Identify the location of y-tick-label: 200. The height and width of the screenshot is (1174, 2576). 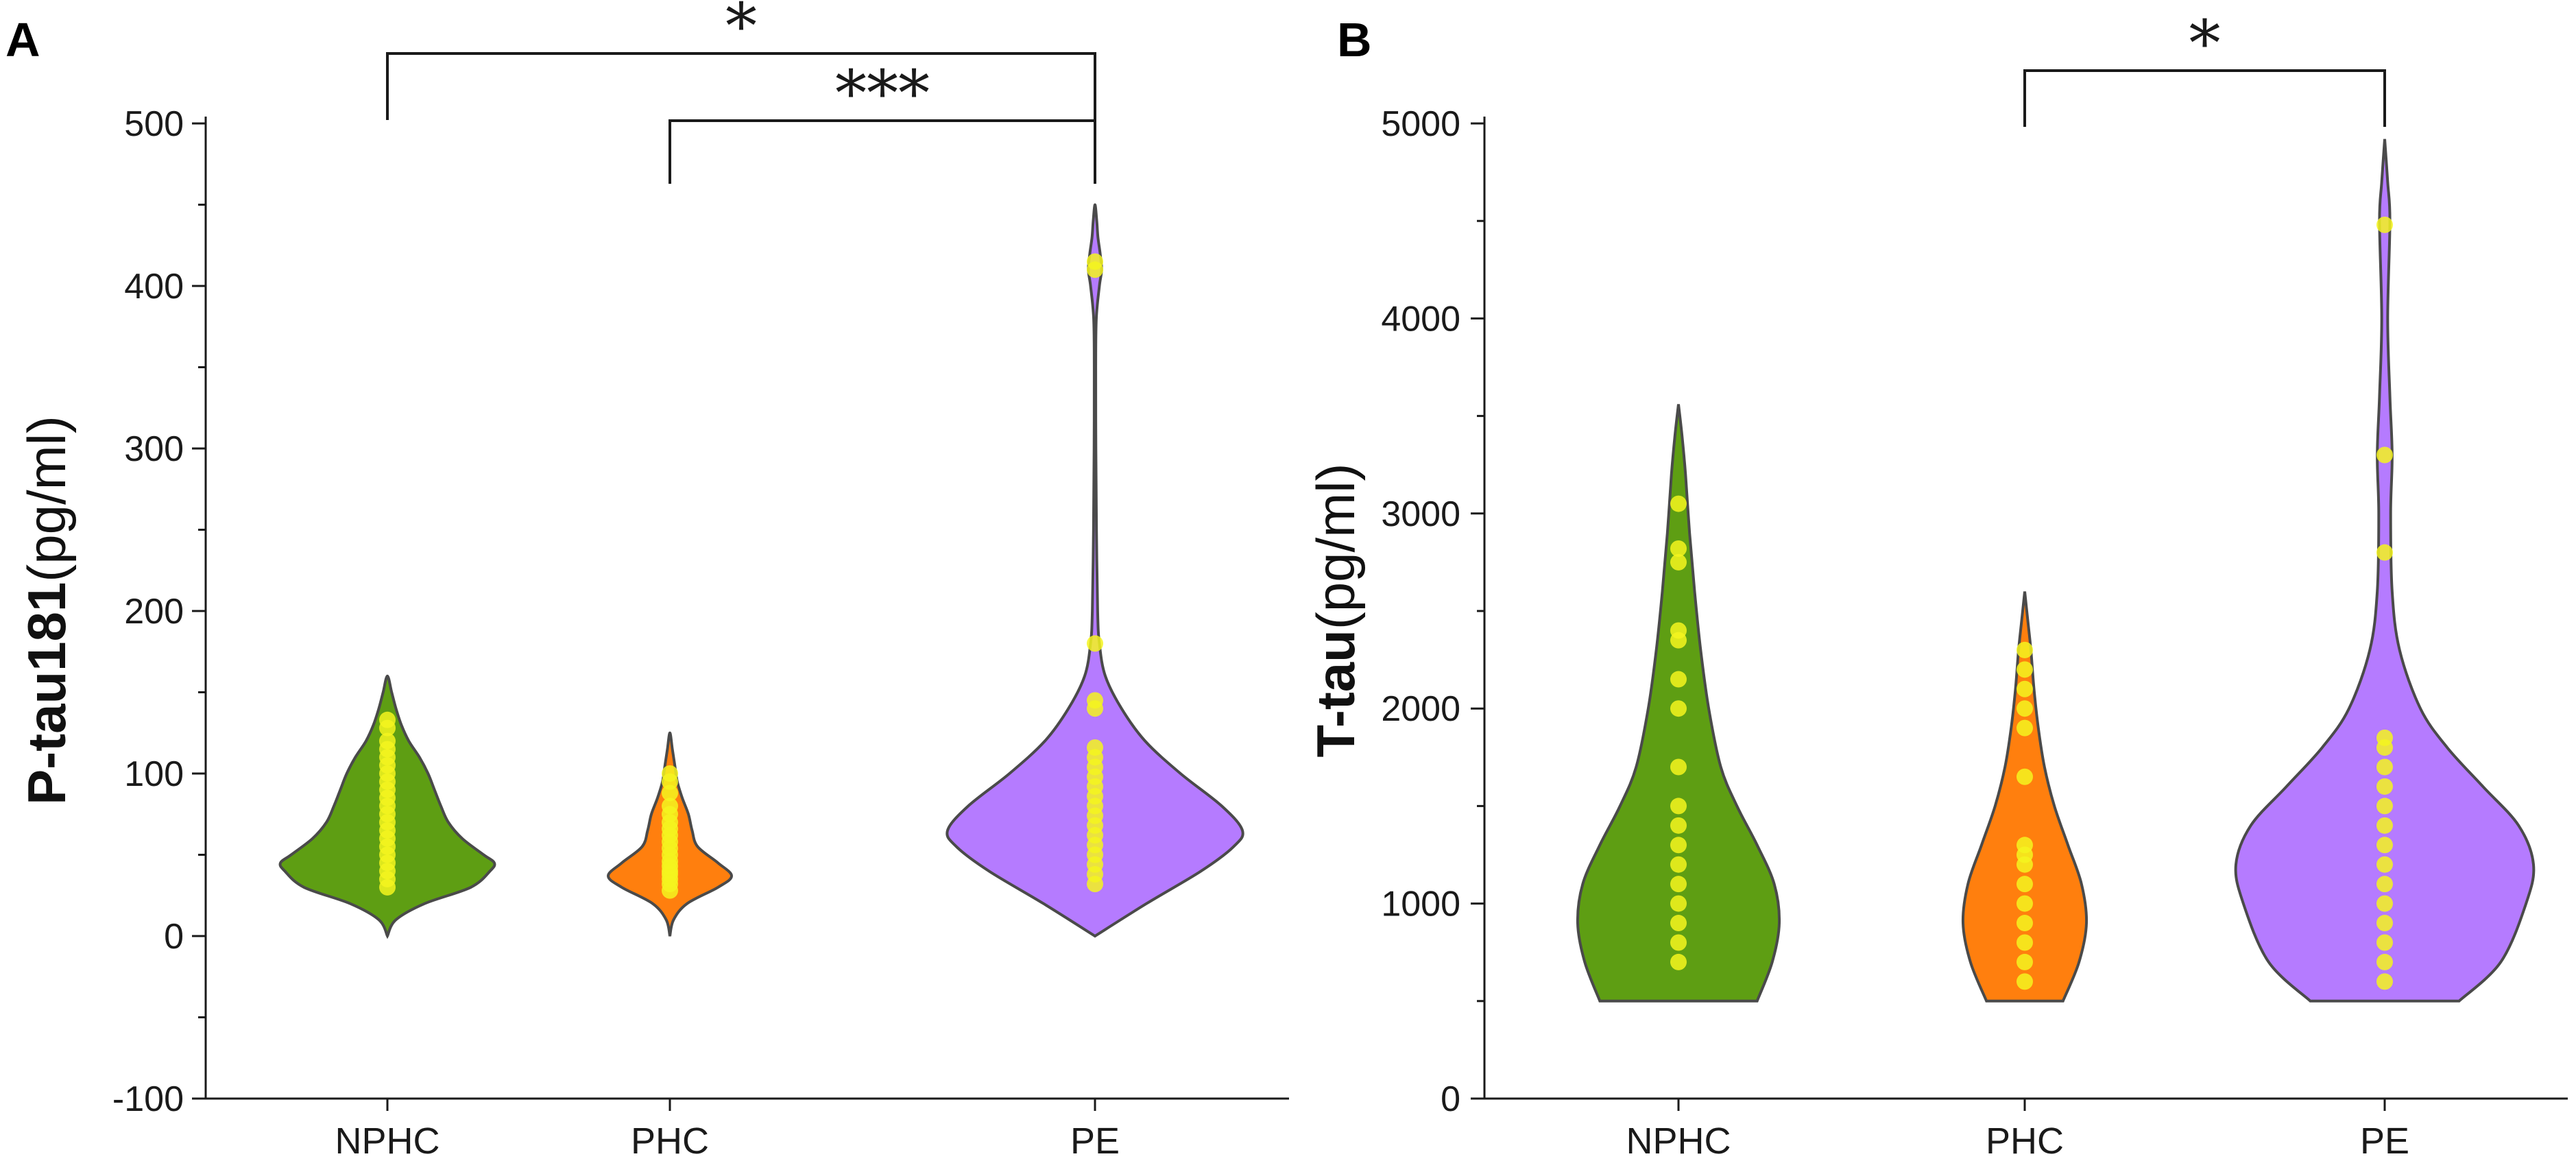
(154, 612).